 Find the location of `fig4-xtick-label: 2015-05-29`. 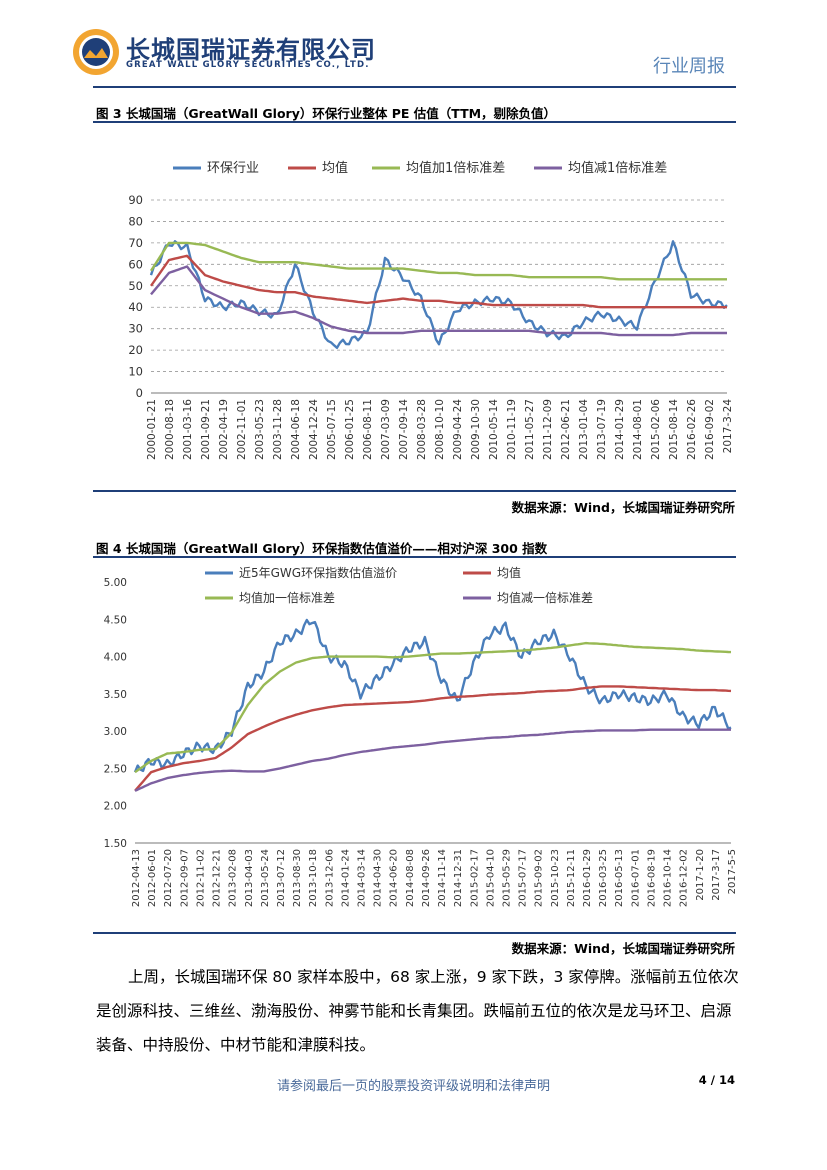

fig4-xtick-label: 2015-05-29 is located at coordinates (506, 878).